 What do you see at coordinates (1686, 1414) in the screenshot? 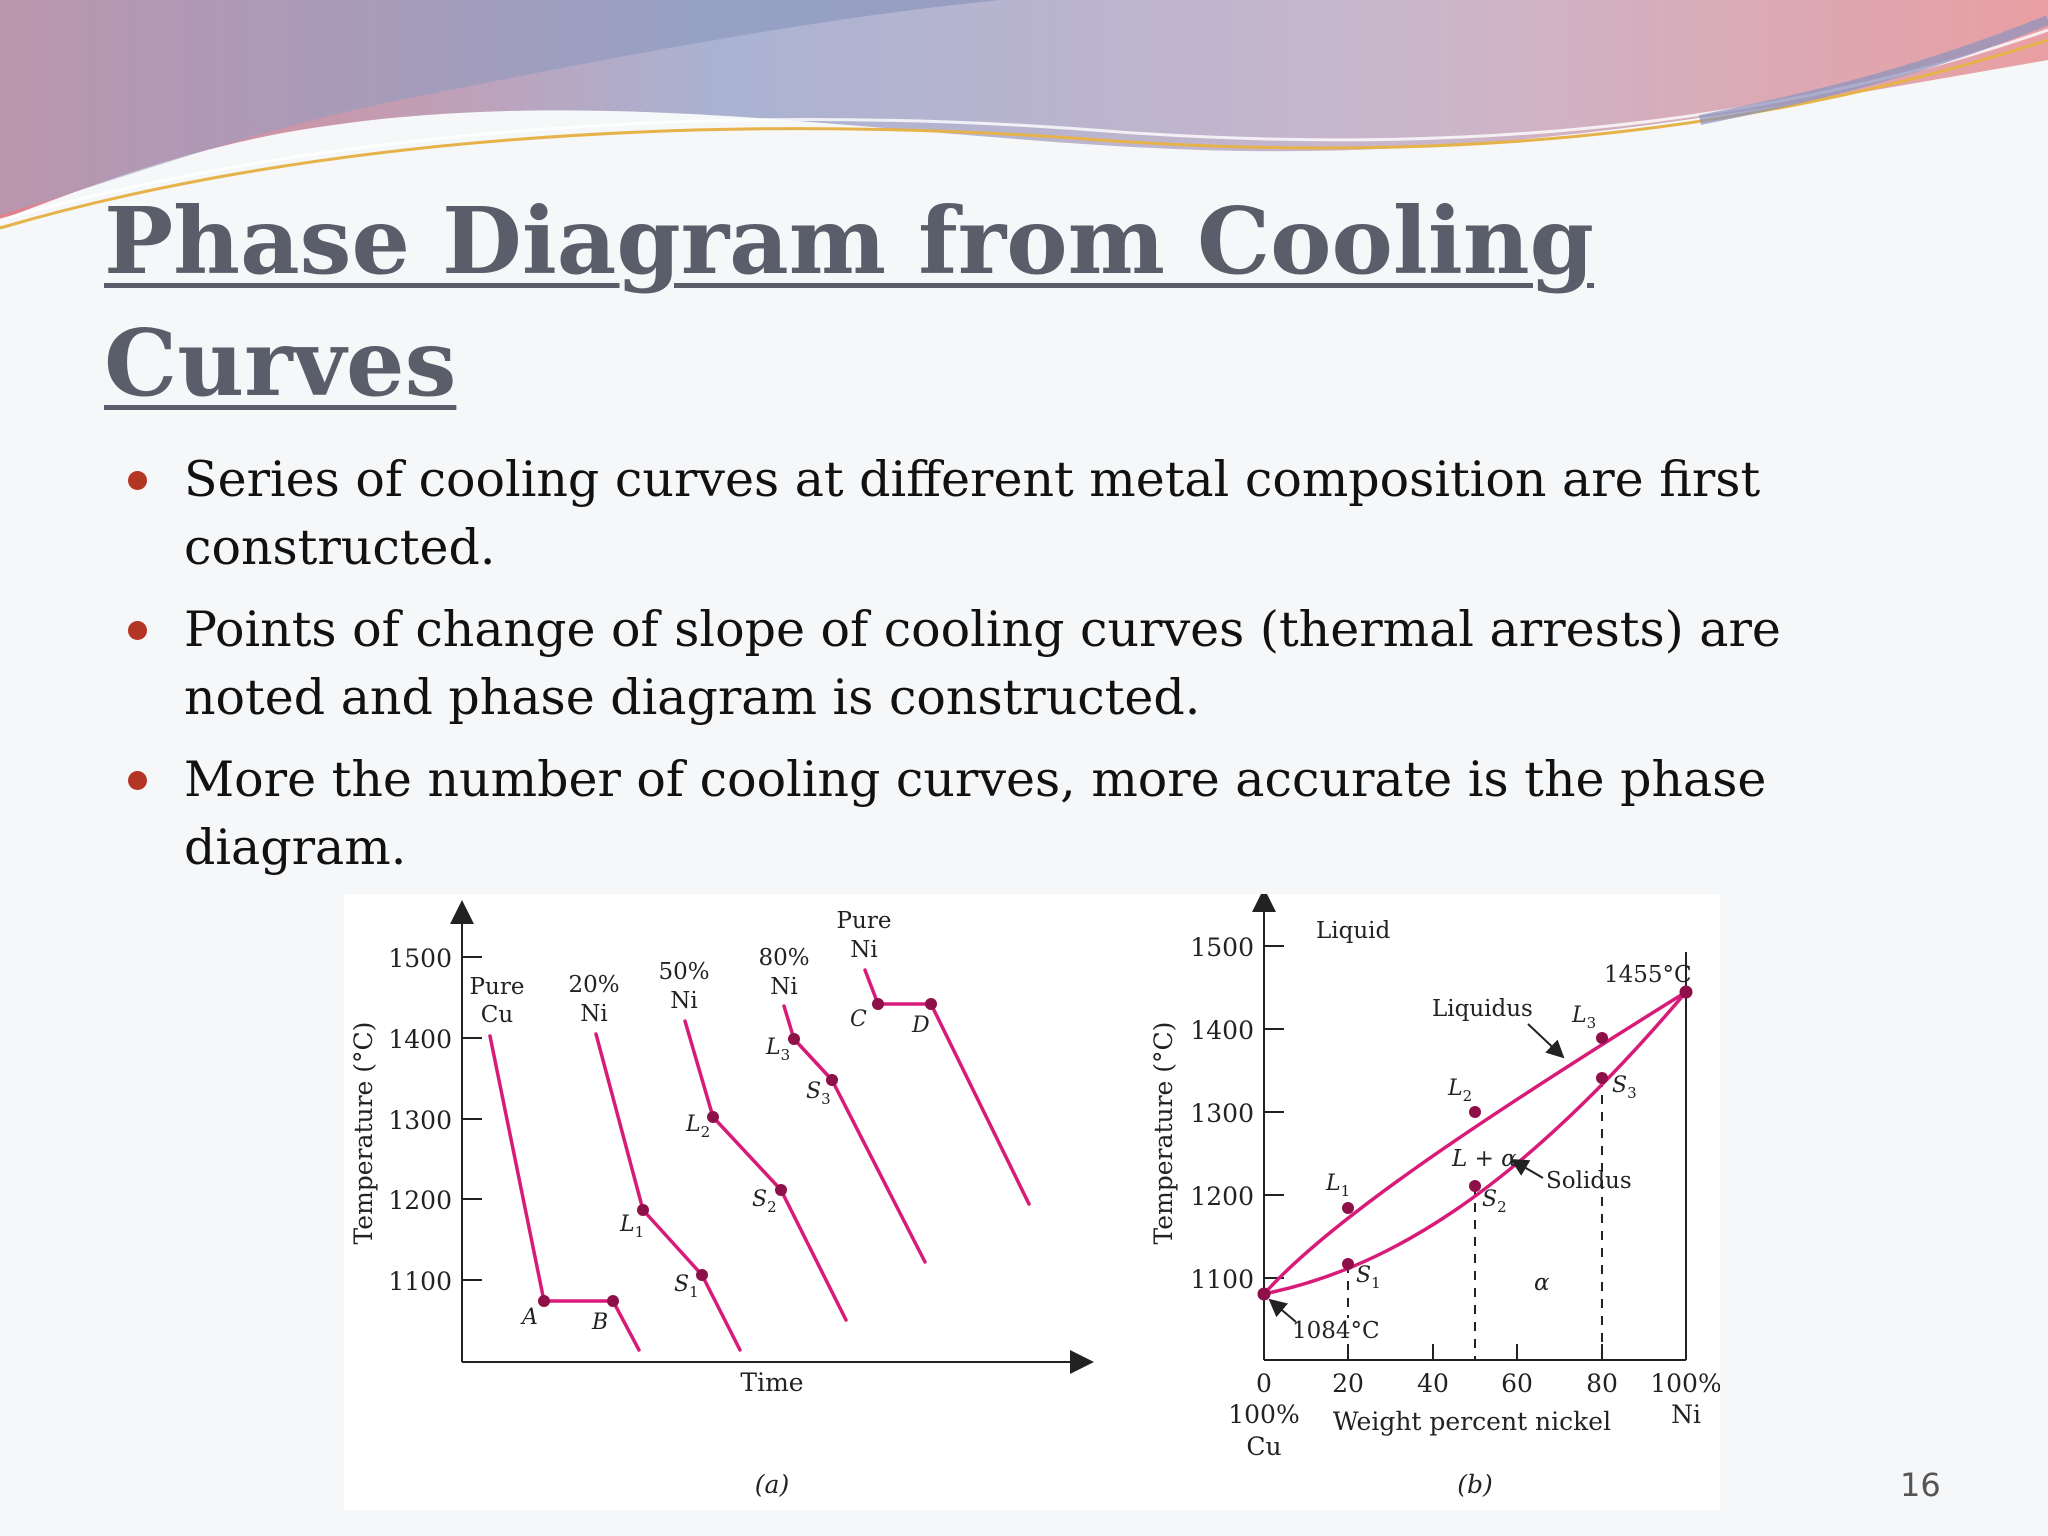
I see `b-x-sub-ni: Ni` at bounding box center [1686, 1414].